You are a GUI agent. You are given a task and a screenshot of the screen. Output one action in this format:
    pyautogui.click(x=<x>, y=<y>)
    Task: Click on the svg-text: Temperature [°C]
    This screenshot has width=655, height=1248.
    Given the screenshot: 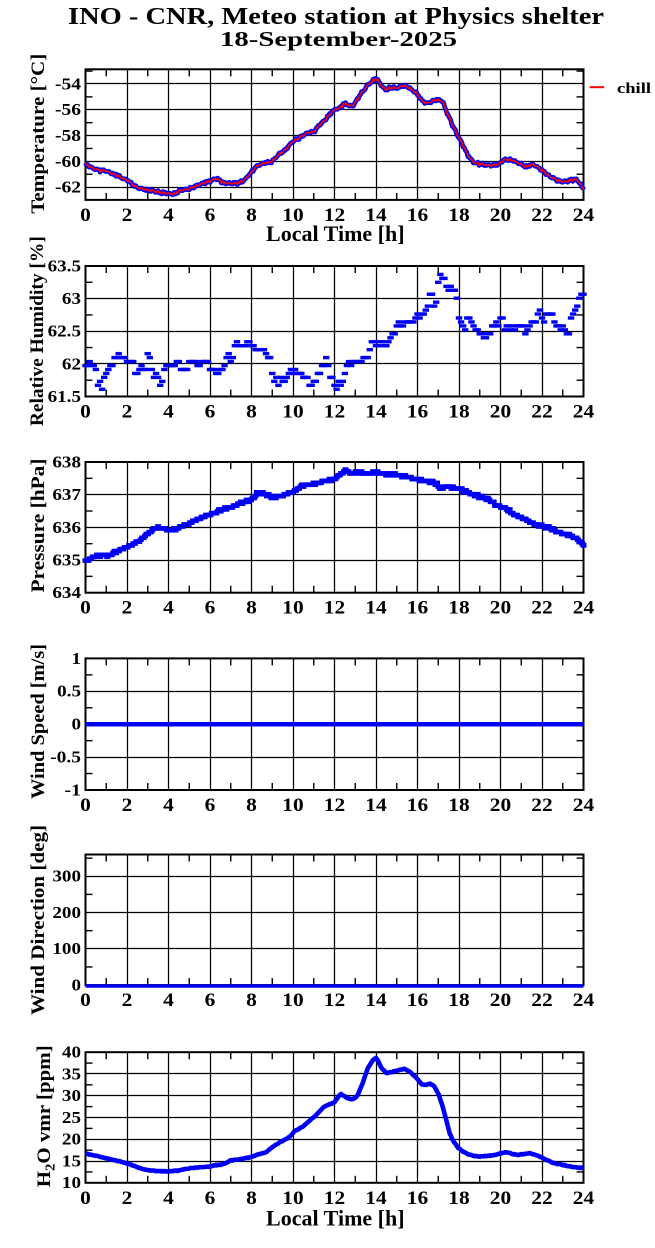 What is the action you would take?
    pyautogui.click(x=38, y=134)
    